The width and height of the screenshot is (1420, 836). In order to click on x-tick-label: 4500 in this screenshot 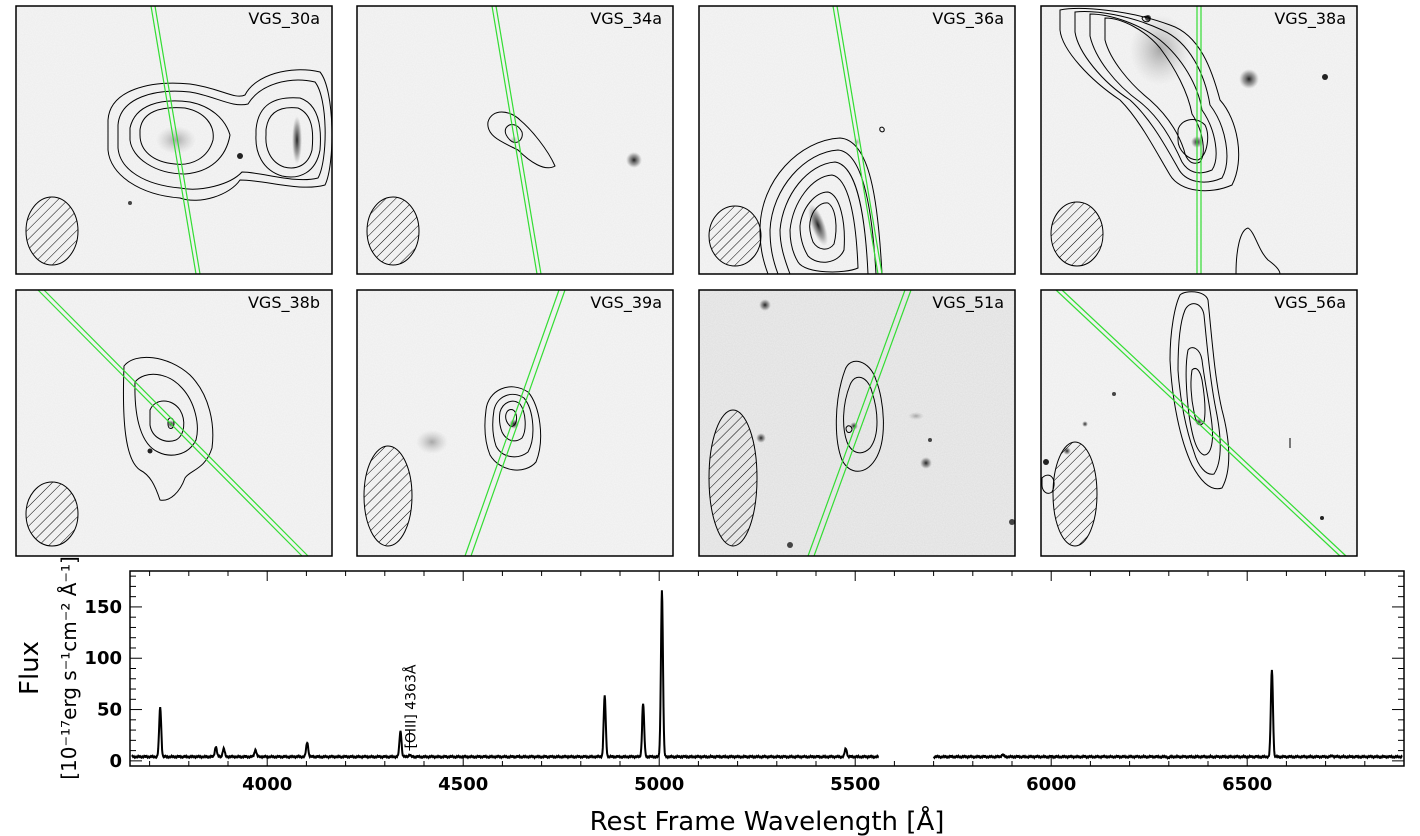, I will do `click(463, 784)`.